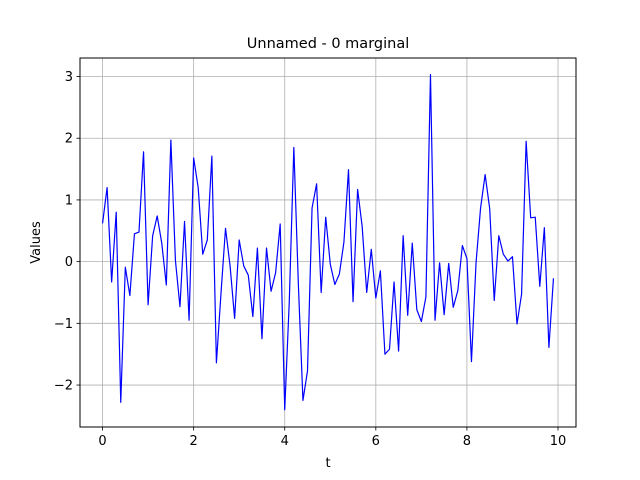 This screenshot has width=640, height=480. Describe the element at coordinates (69, 139) in the screenshot. I see `y-tick-label: 2` at that location.